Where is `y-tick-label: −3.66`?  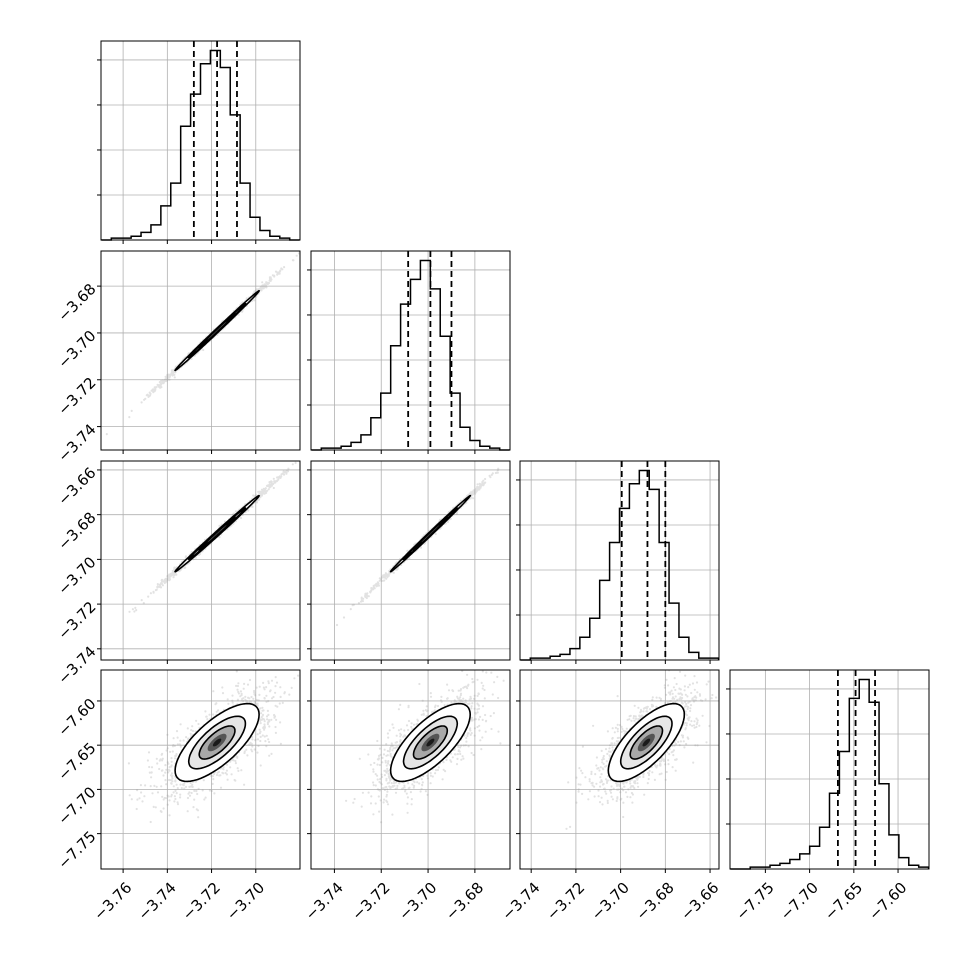 y-tick-label: −3.66 is located at coordinates (76, 486).